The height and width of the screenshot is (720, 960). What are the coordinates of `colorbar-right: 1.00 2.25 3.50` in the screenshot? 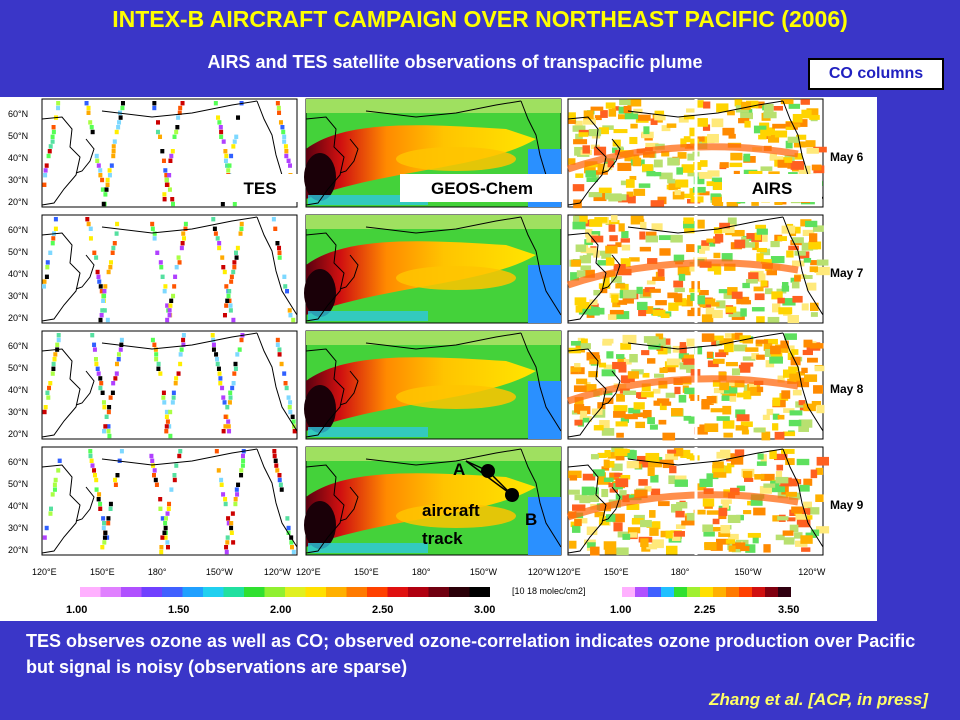 It's located at (704, 601).